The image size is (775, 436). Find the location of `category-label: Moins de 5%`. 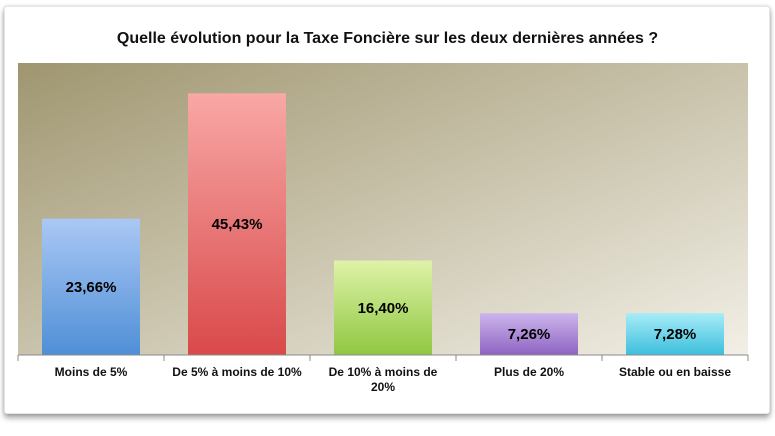

category-label: Moins de 5% is located at coordinates (91, 372).